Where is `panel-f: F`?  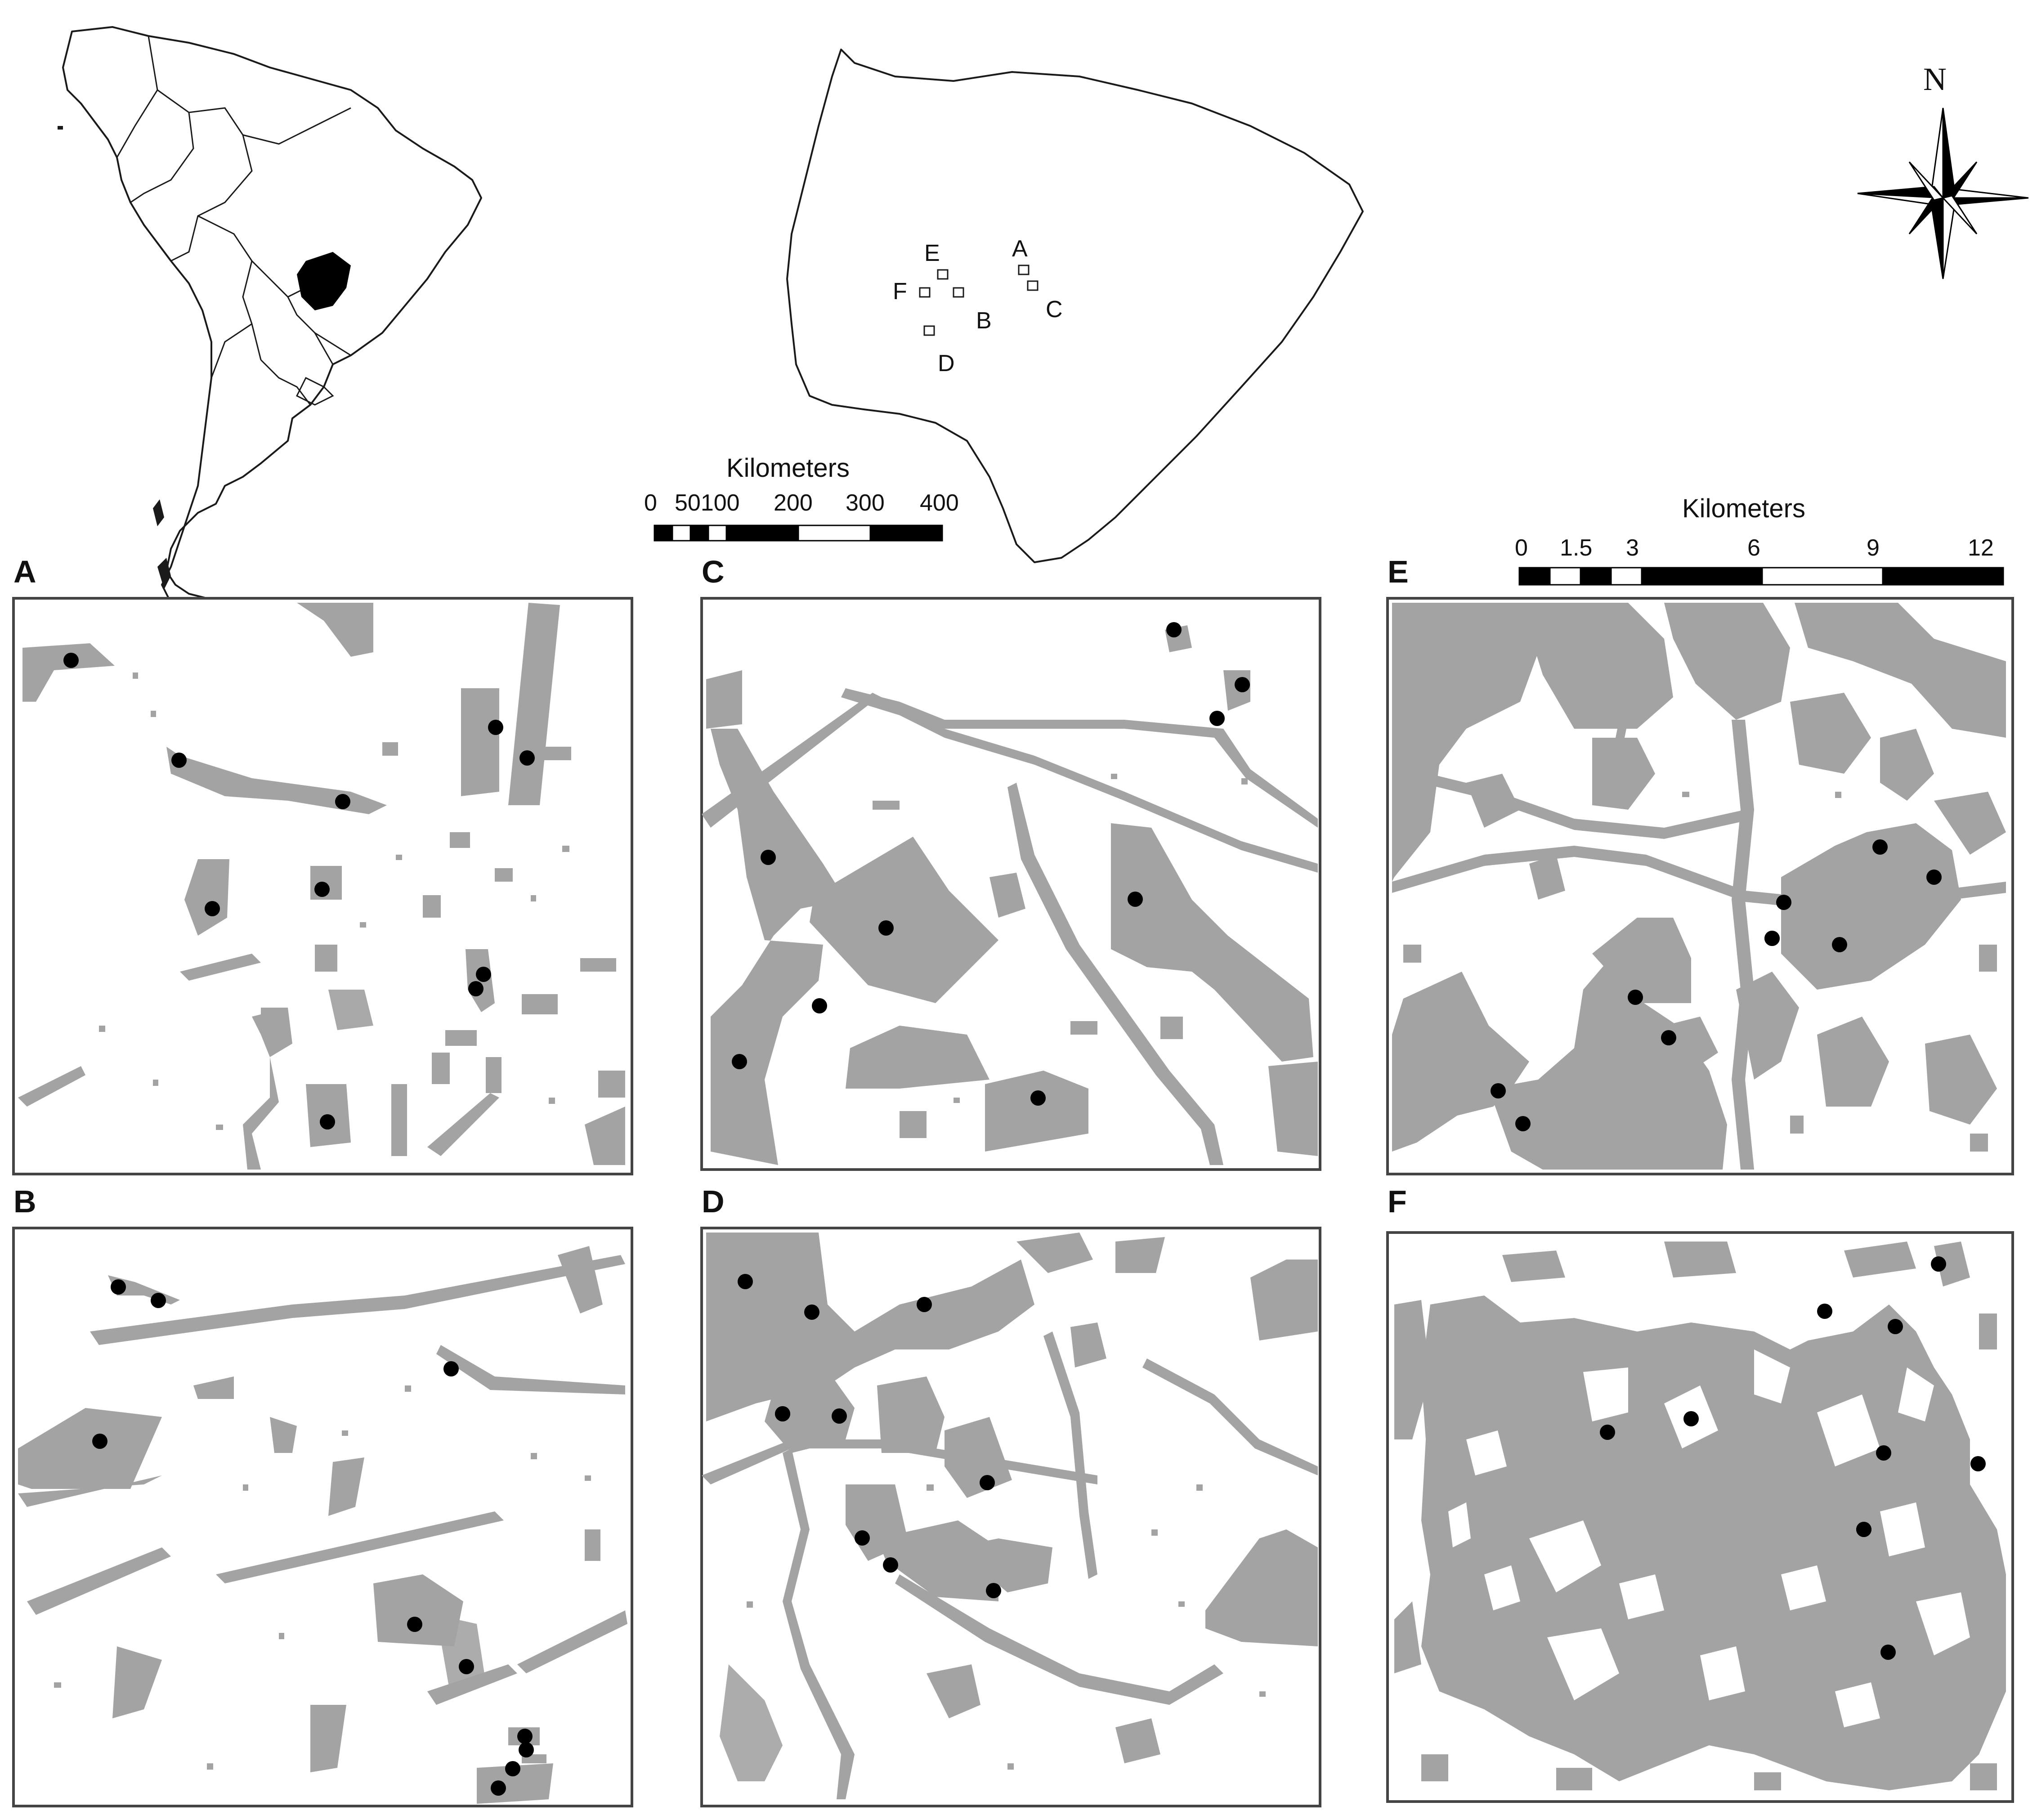 panel-f: F is located at coordinates (1700, 1494).